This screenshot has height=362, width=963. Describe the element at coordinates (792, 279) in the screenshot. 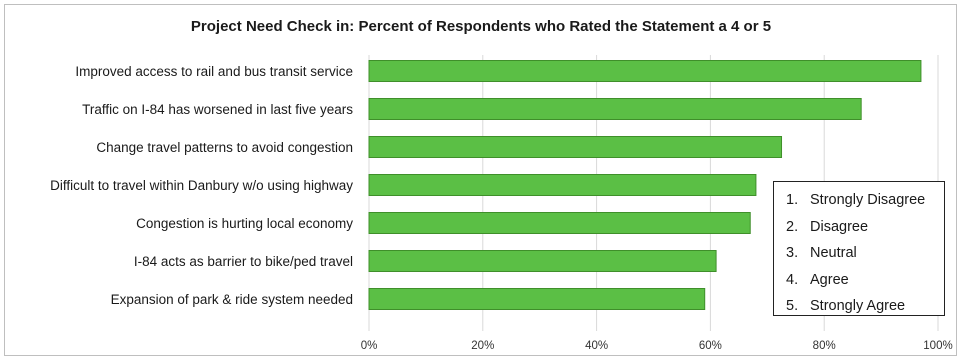

I see `legend-item-number: 4.` at that location.